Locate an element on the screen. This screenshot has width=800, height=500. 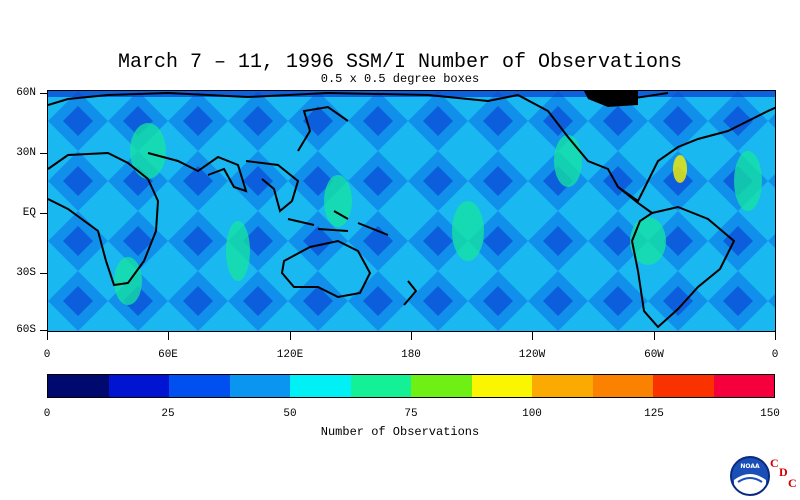
colorbar-tick-label: 100 is located at coordinates (532, 414).